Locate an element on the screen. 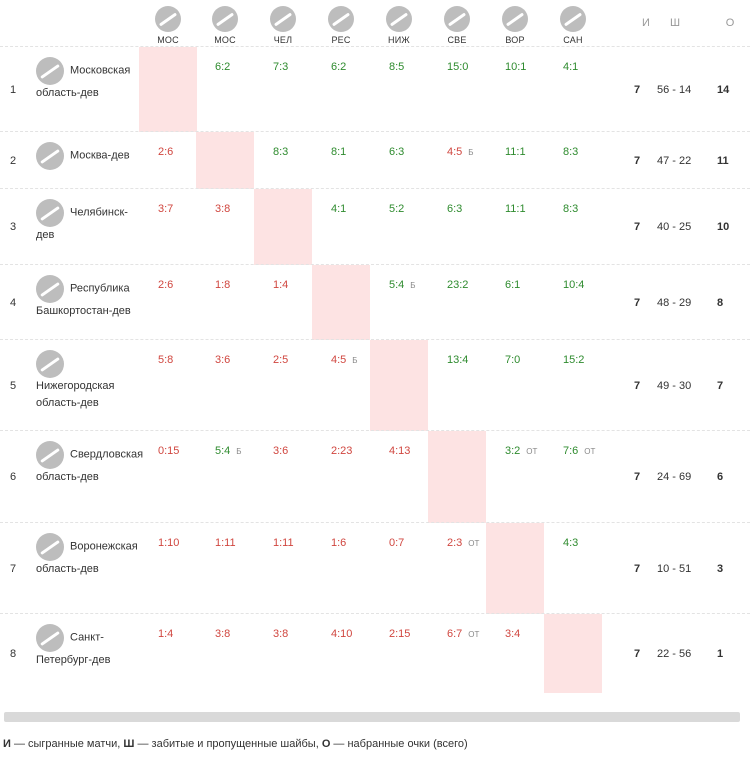 Image resolution: width=750 pixels, height=759 pixels. match-score: 1:8 is located at coordinates (222, 285).